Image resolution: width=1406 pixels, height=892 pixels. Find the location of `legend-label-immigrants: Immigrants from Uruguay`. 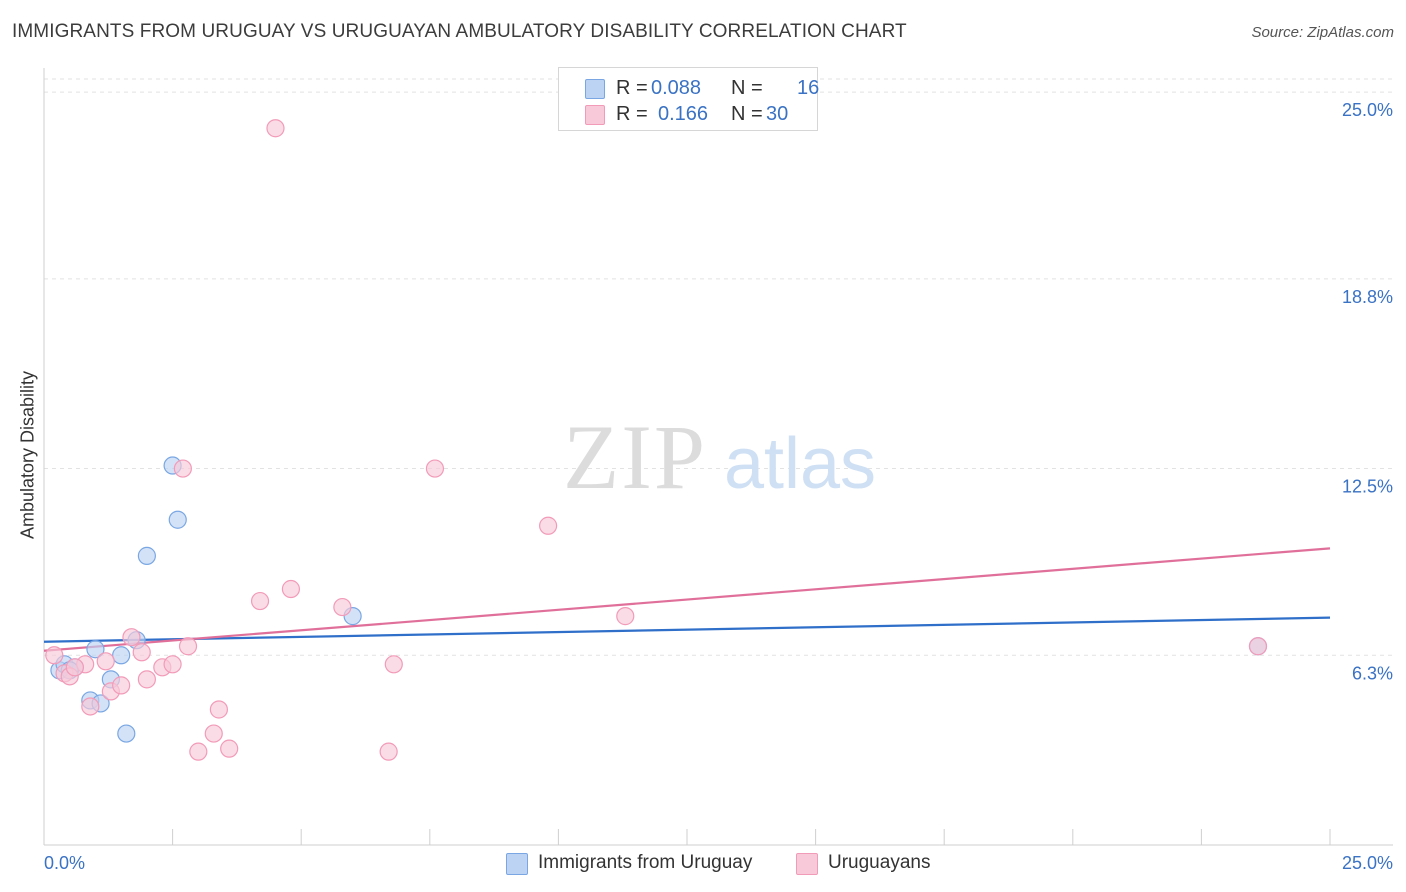

legend-label-immigrants: Immigrants from Uruguay is located at coordinates (645, 862).